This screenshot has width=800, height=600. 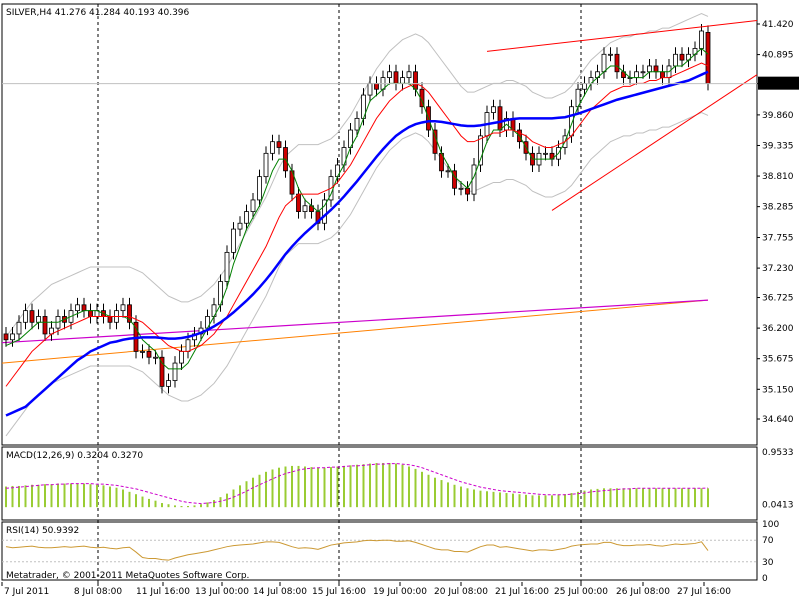 I want to click on rsi-line, so click(x=357, y=550).